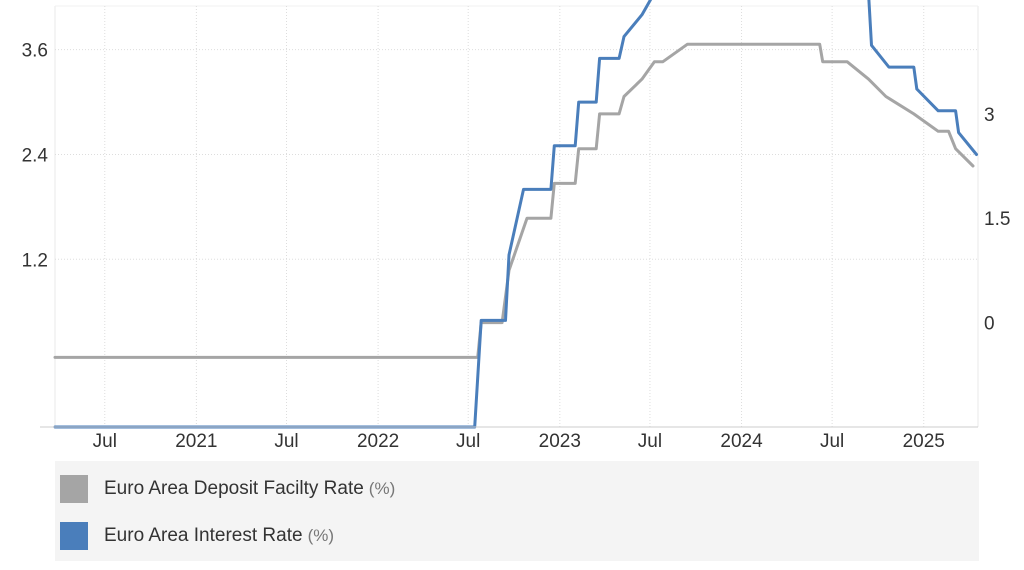 This screenshot has height=570, width=1024. What do you see at coordinates (234, 488) in the screenshot?
I see `legend-label-deposit-rate: Euro Area Deposit Facilty Rate` at bounding box center [234, 488].